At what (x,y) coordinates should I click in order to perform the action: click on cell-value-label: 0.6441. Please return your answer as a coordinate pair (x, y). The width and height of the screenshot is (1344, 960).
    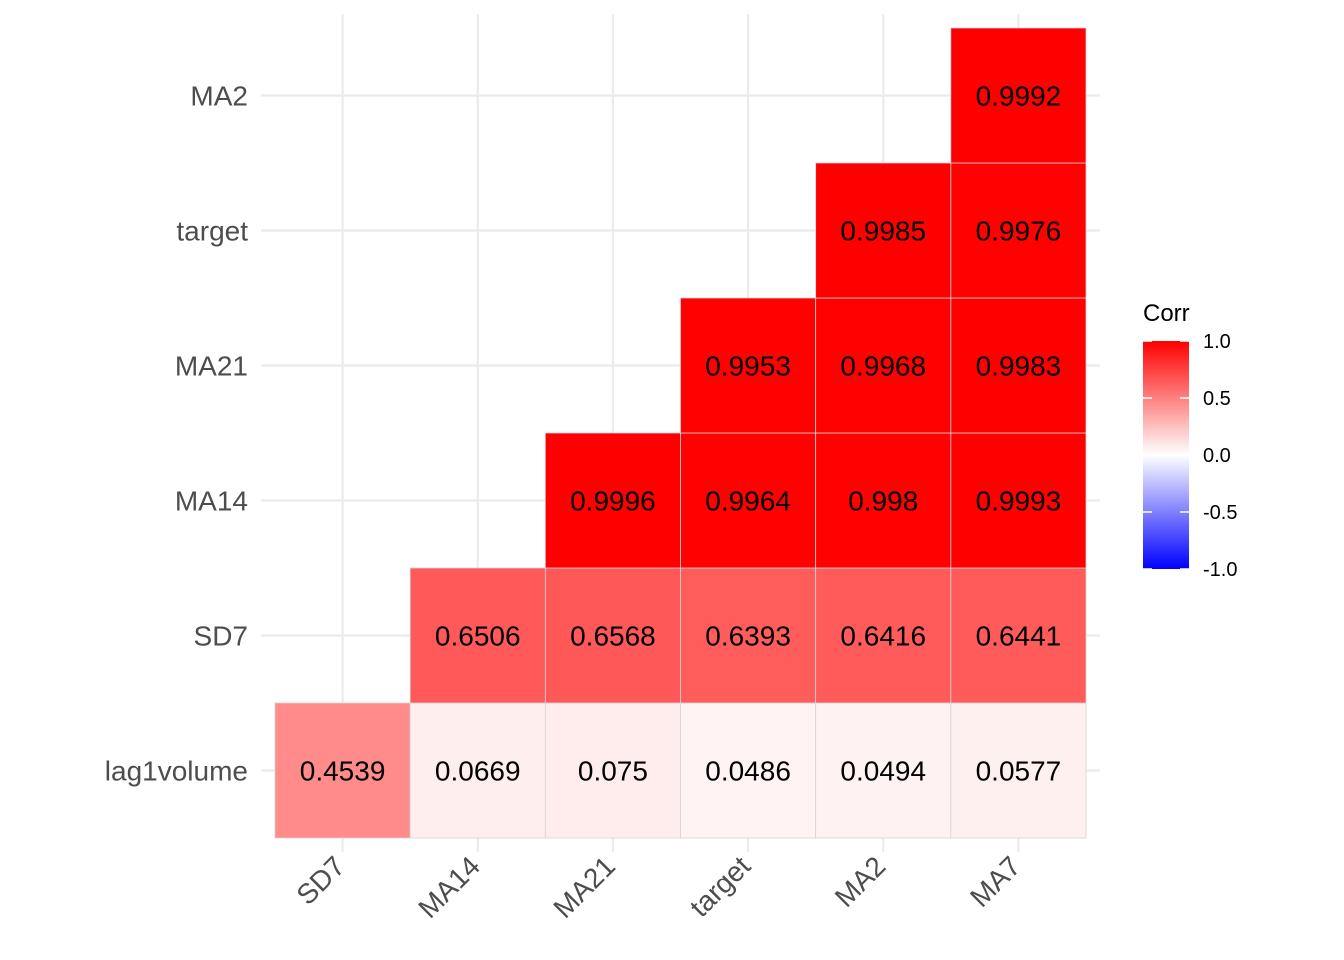
    Looking at the image, I should click on (1019, 636).